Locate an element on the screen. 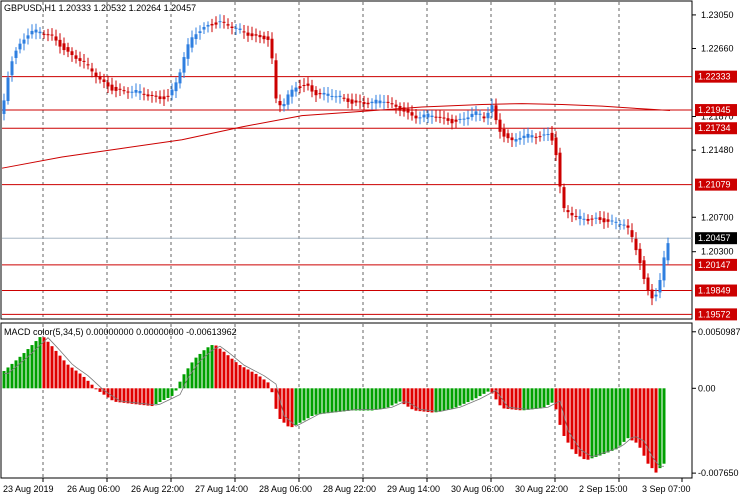  price-tick-label: 1.22660 is located at coordinates (717, 48).